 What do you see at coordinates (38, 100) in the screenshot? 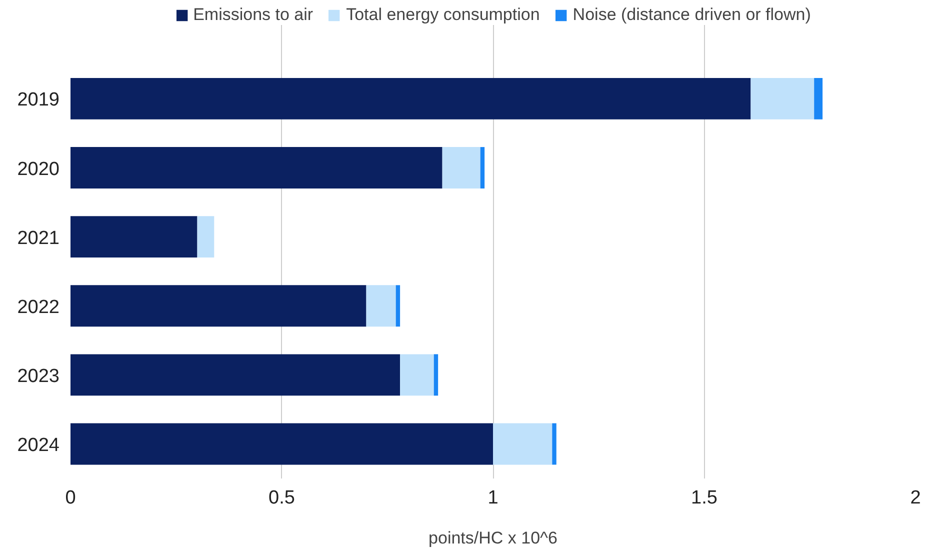
I see `y-tick-label: 2019` at bounding box center [38, 100].